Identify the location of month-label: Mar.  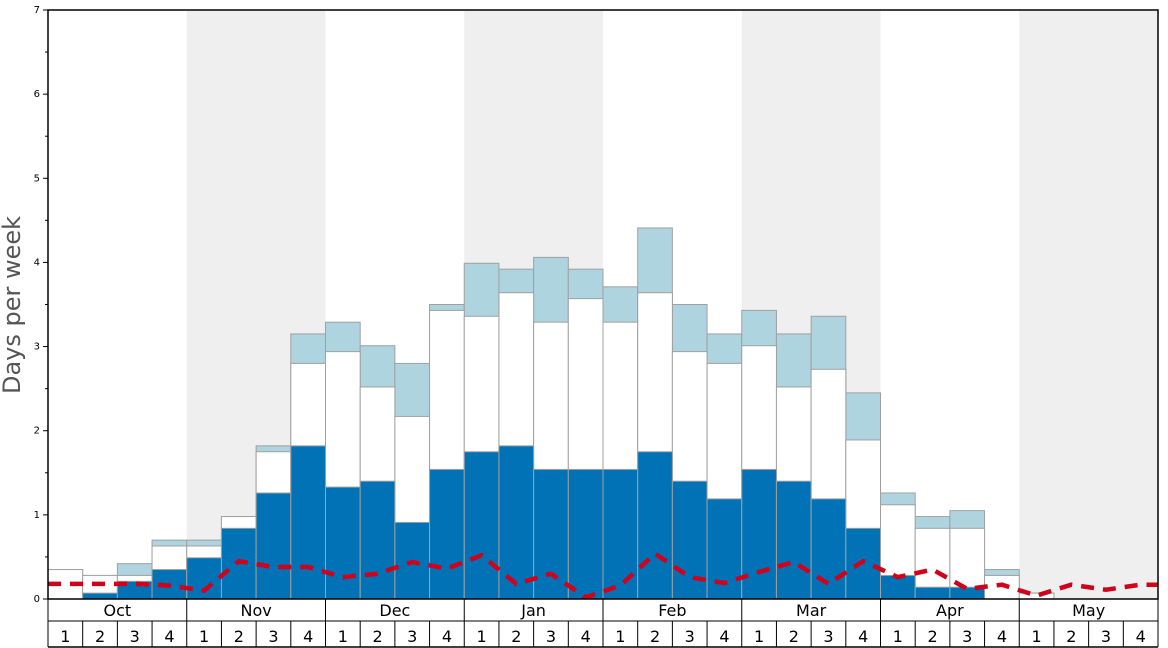
(811, 610).